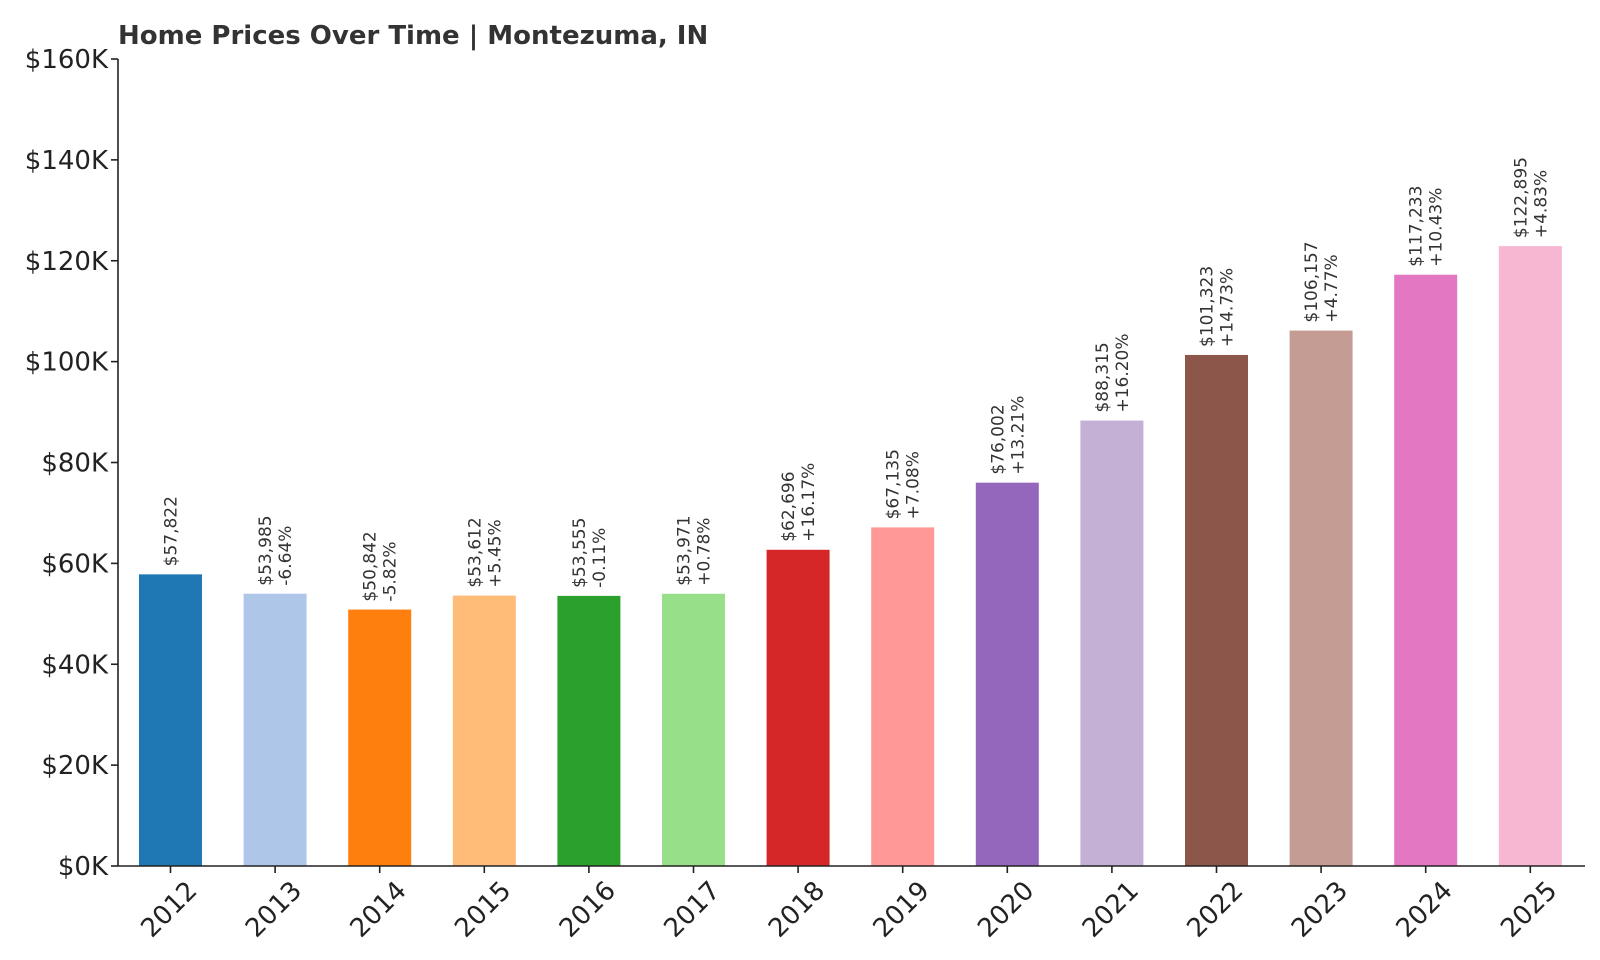 Image resolution: width=1600 pixels, height=960 pixels. Describe the element at coordinates (83, 867) in the screenshot. I see `y-tick-label: $0K` at that location.